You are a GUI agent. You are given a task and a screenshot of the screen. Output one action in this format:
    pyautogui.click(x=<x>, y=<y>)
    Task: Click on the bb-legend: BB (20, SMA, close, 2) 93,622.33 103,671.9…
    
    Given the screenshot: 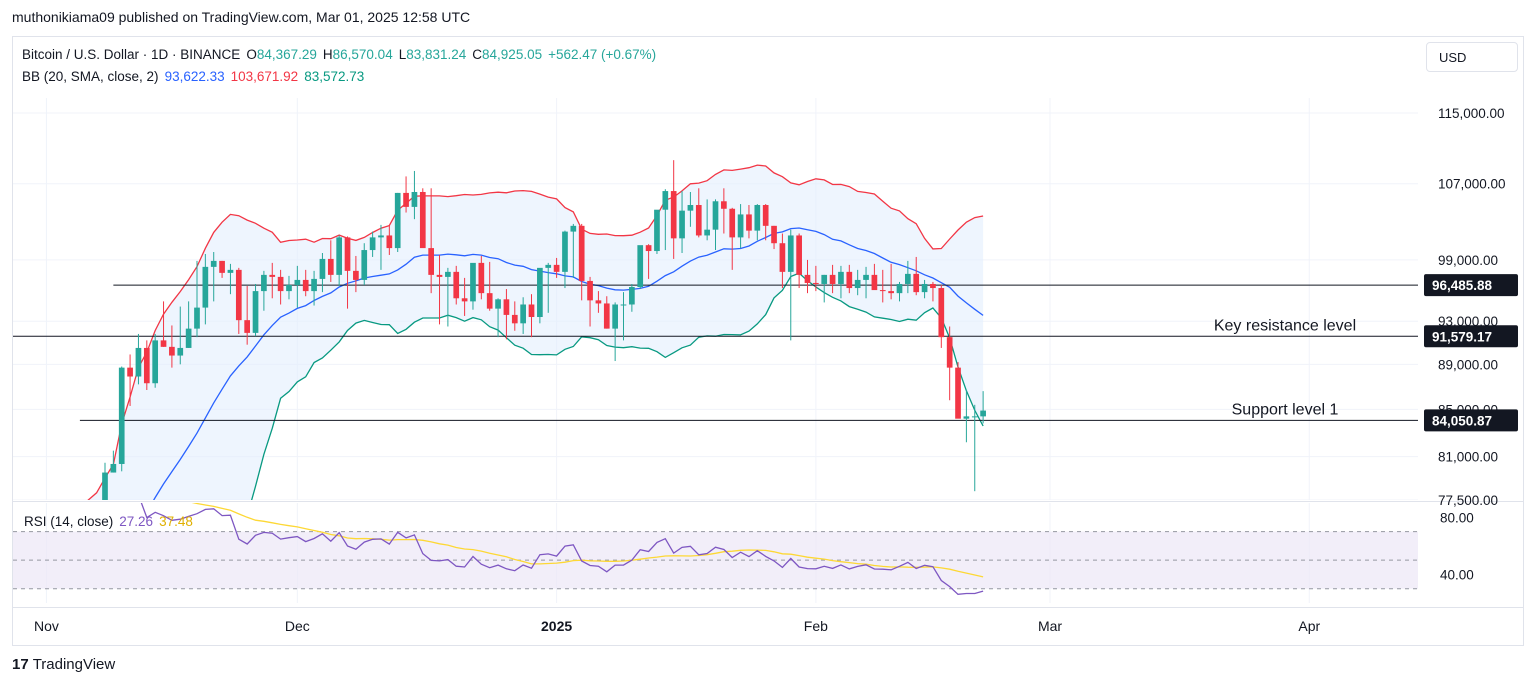 What is the action you would take?
    pyautogui.click(x=196, y=76)
    